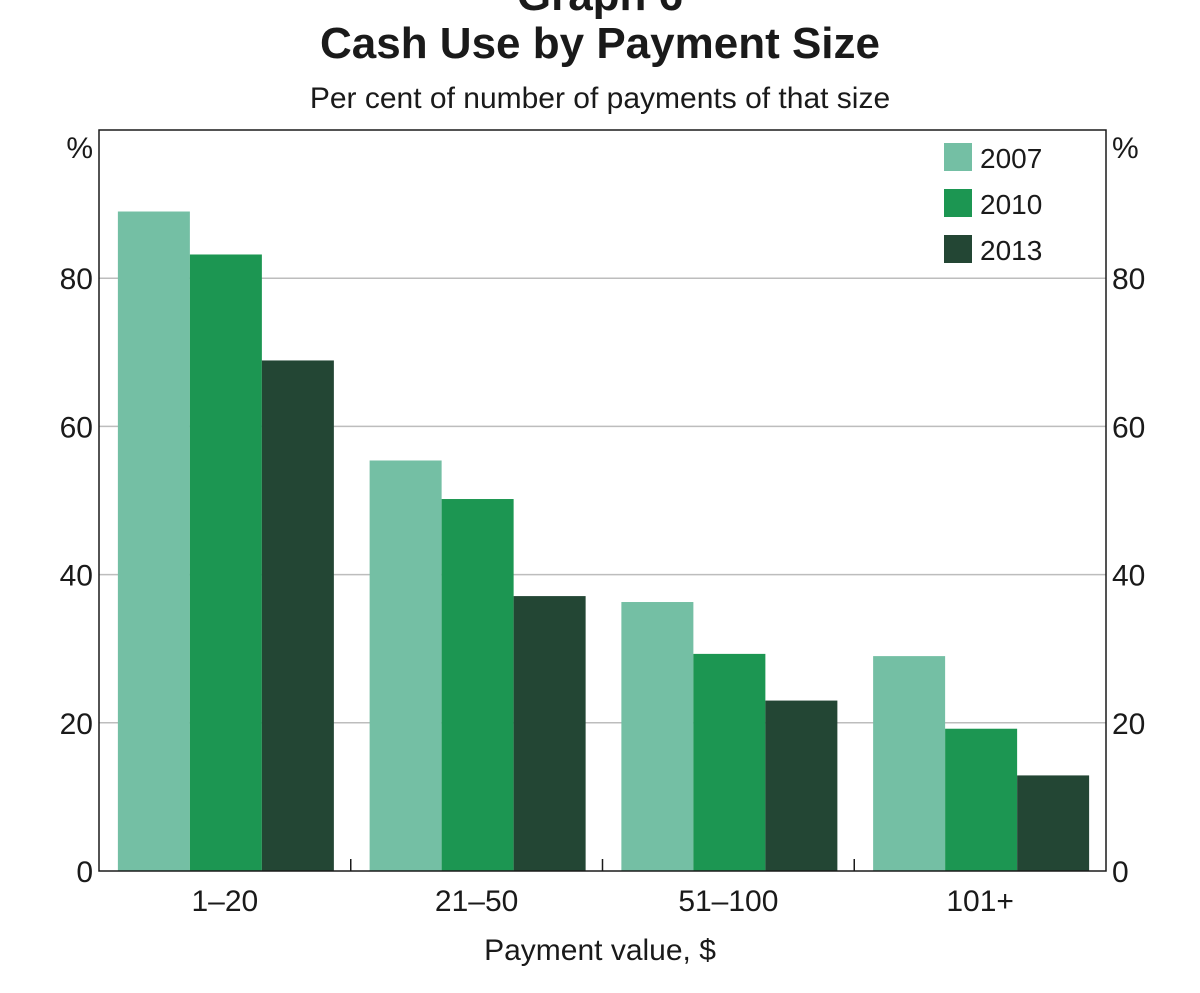 The width and height of the screenshot is (1200, 993). I want to click on y-tick-left-0: 0, so click(84, 872).